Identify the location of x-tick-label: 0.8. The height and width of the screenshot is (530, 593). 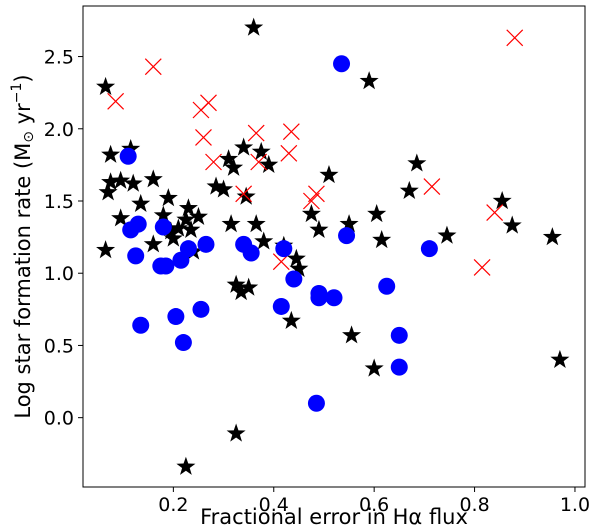
(474, 505).